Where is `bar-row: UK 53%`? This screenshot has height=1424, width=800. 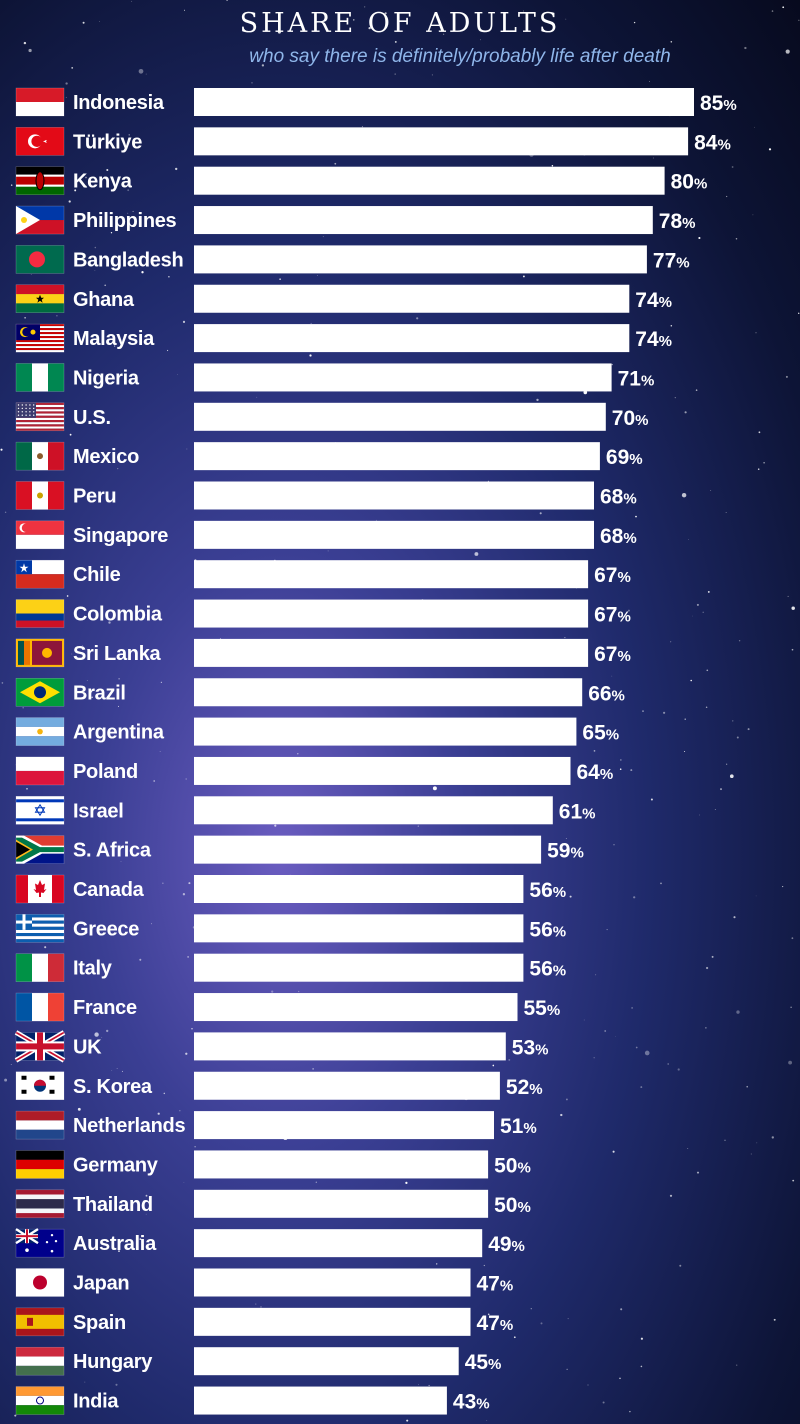
bar-row: UK 53% is located at coordinates (281, 1046).